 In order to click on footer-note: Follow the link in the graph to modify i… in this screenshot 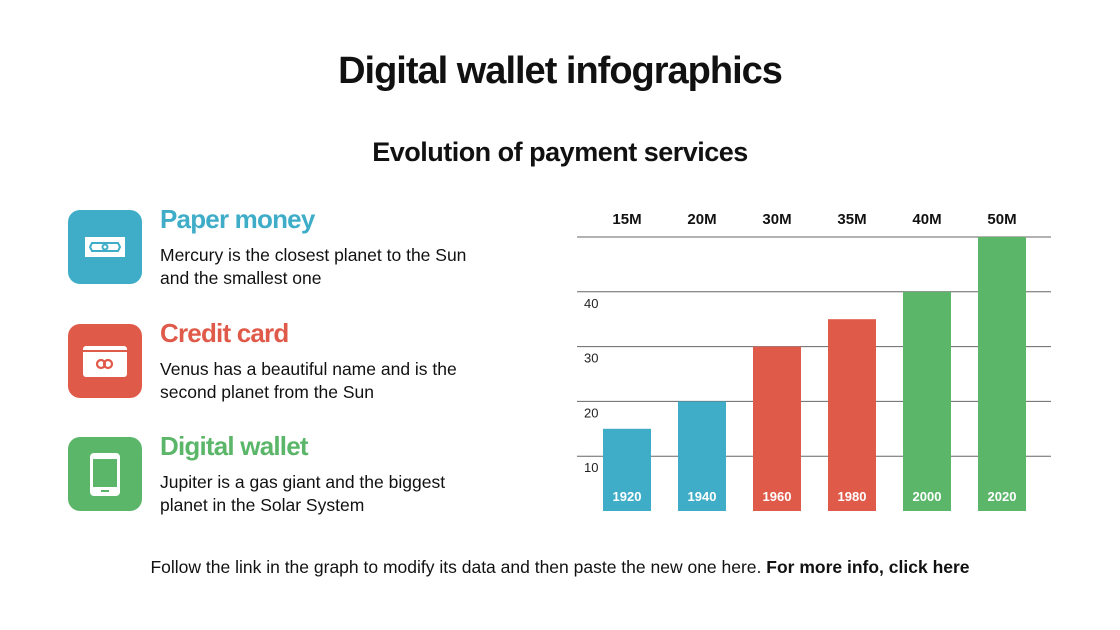, I will do `click(560, 567)`.